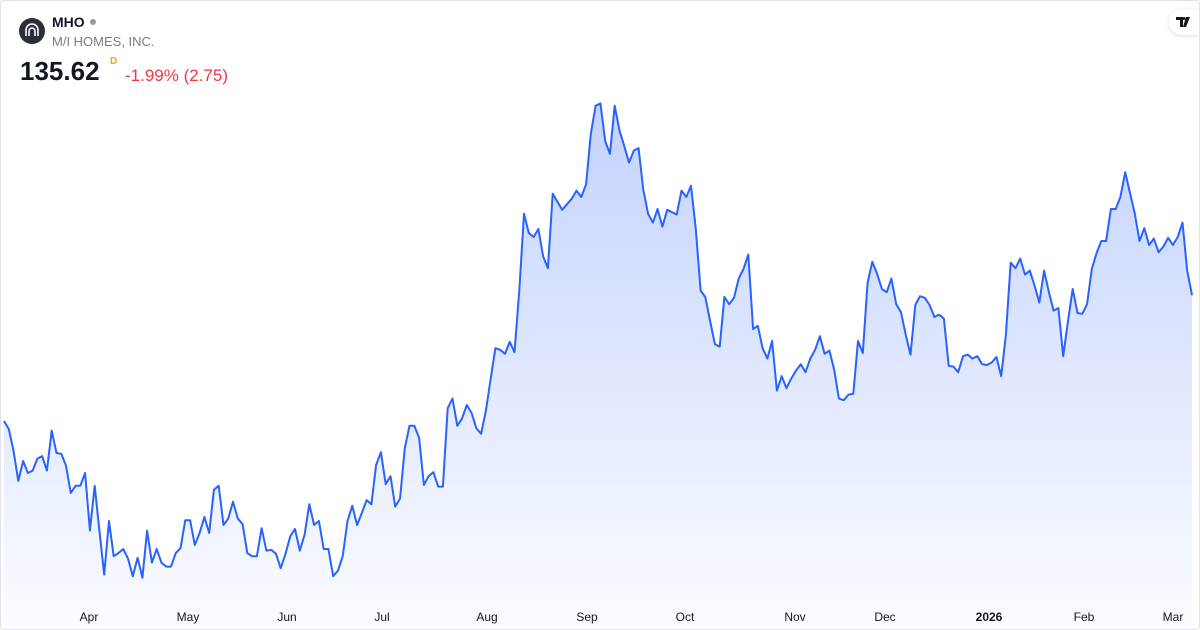  Describe the element at coordinates (68, 22) in the screenshot. I see `symbol: MHO` at that location.